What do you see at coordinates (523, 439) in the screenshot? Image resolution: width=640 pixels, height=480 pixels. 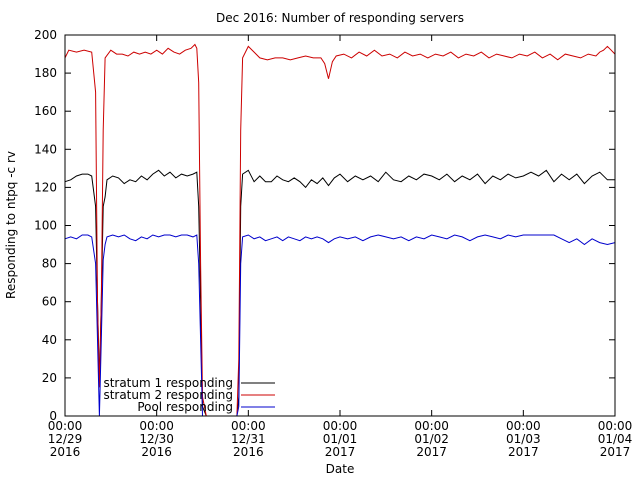 I see `x-tick-label: 01/03` at bounding box center [523, 439].